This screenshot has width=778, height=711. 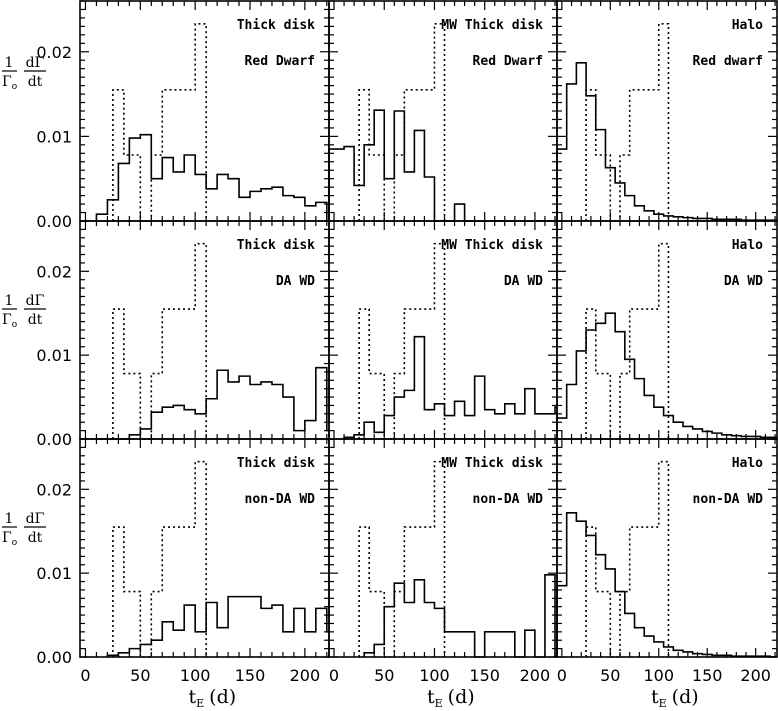 I want to click on panel-5: Halo DA WD, so click(x=667, y=330).